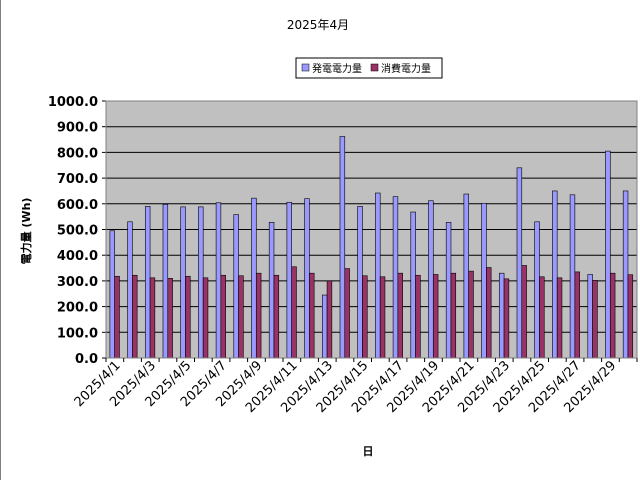 Image resolution: width=640 pixels, height=480 pixels. Describe the element at coordinates (77, 205) in the screenshot. I see `y-tick-label: 600.0` at that location.